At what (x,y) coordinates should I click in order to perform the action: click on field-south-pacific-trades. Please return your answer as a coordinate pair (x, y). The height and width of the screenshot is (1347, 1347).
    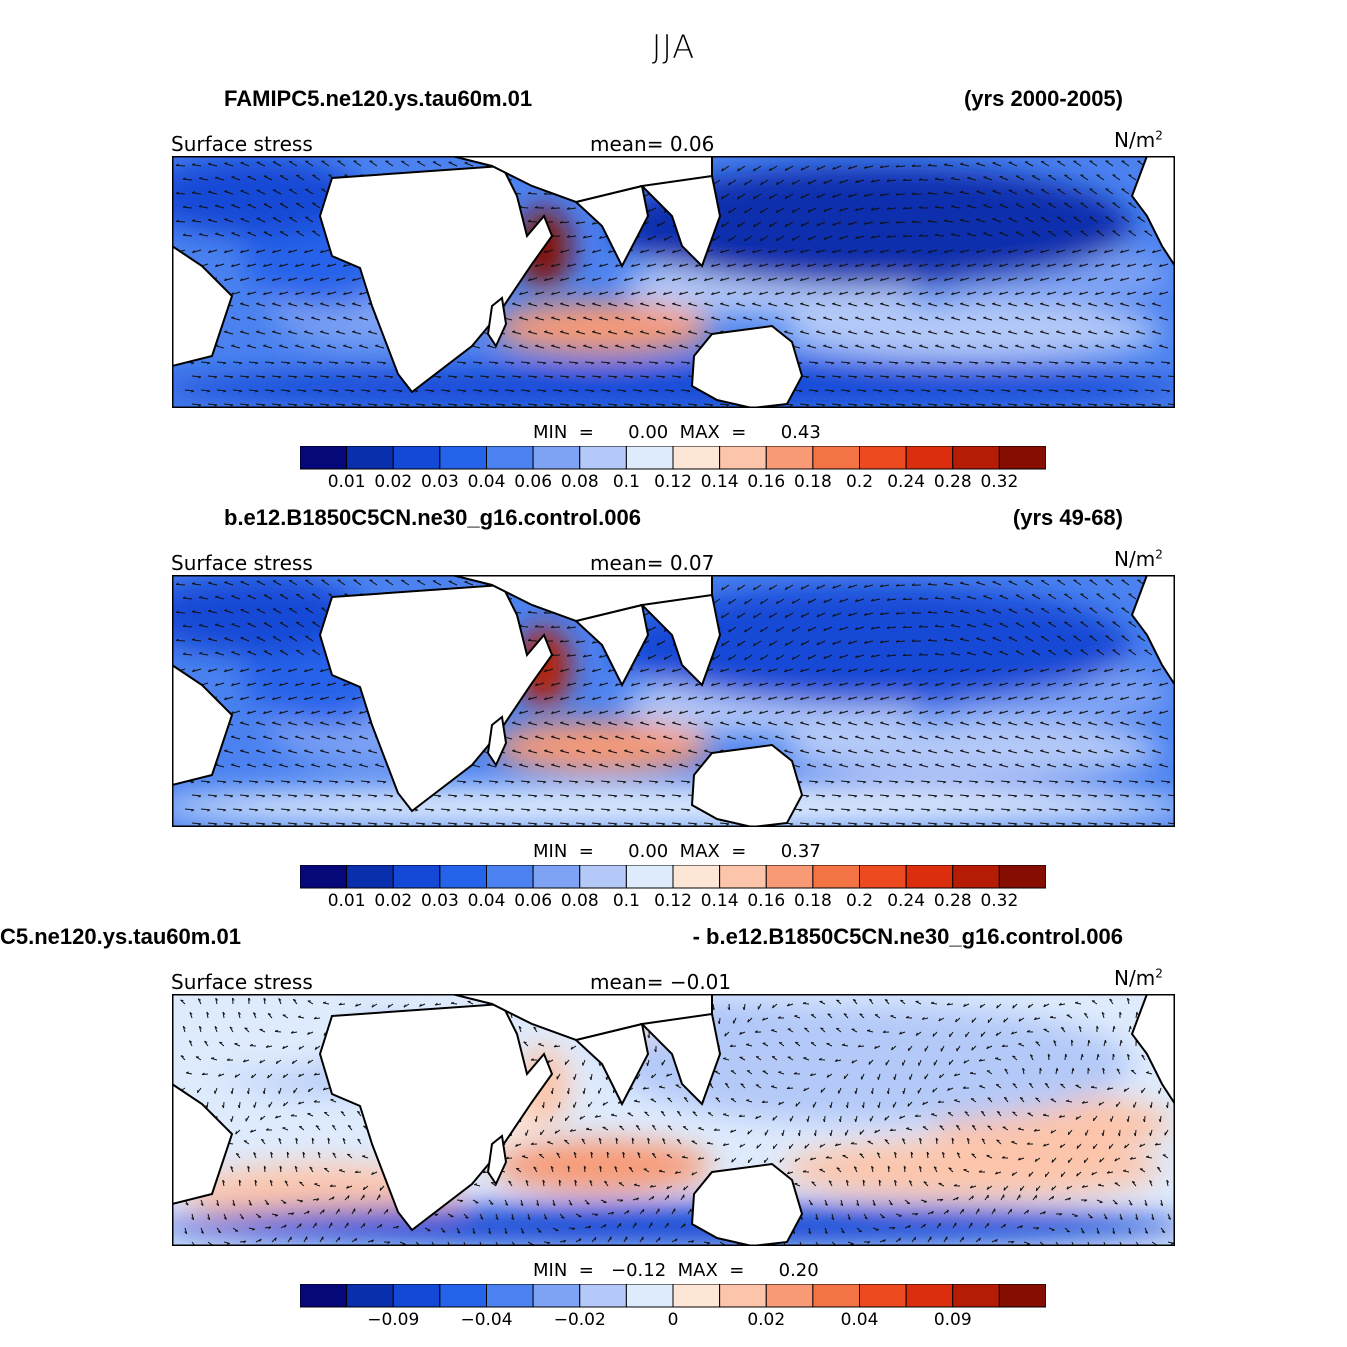
    Looking at the image, I should click on (972, 750).